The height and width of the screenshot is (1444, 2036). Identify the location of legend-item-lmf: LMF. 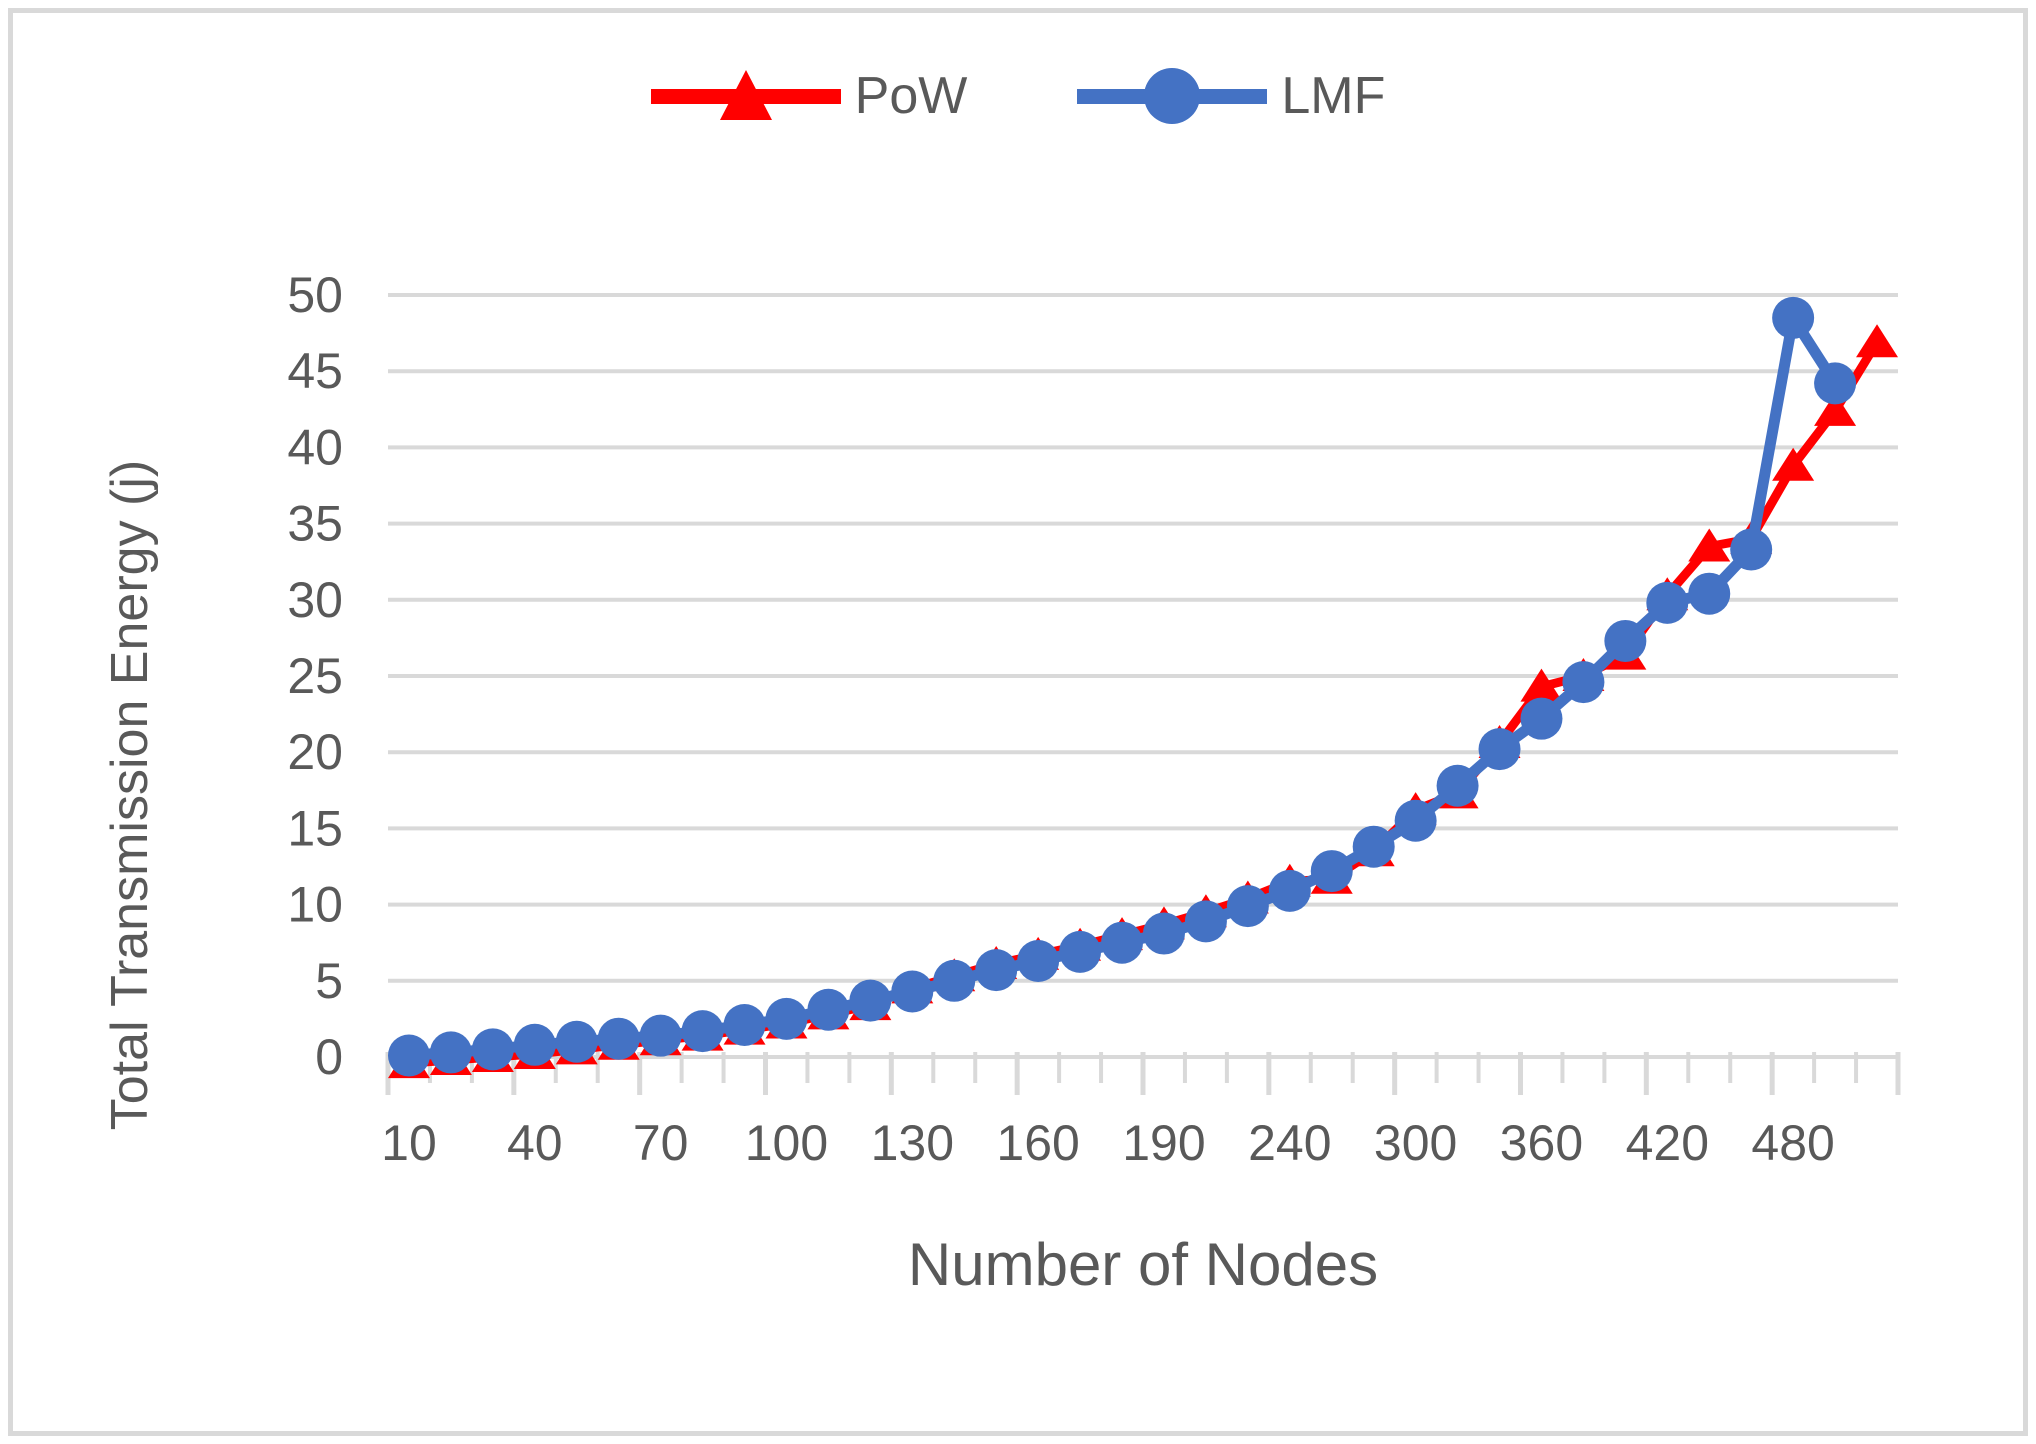
(1231, 96).